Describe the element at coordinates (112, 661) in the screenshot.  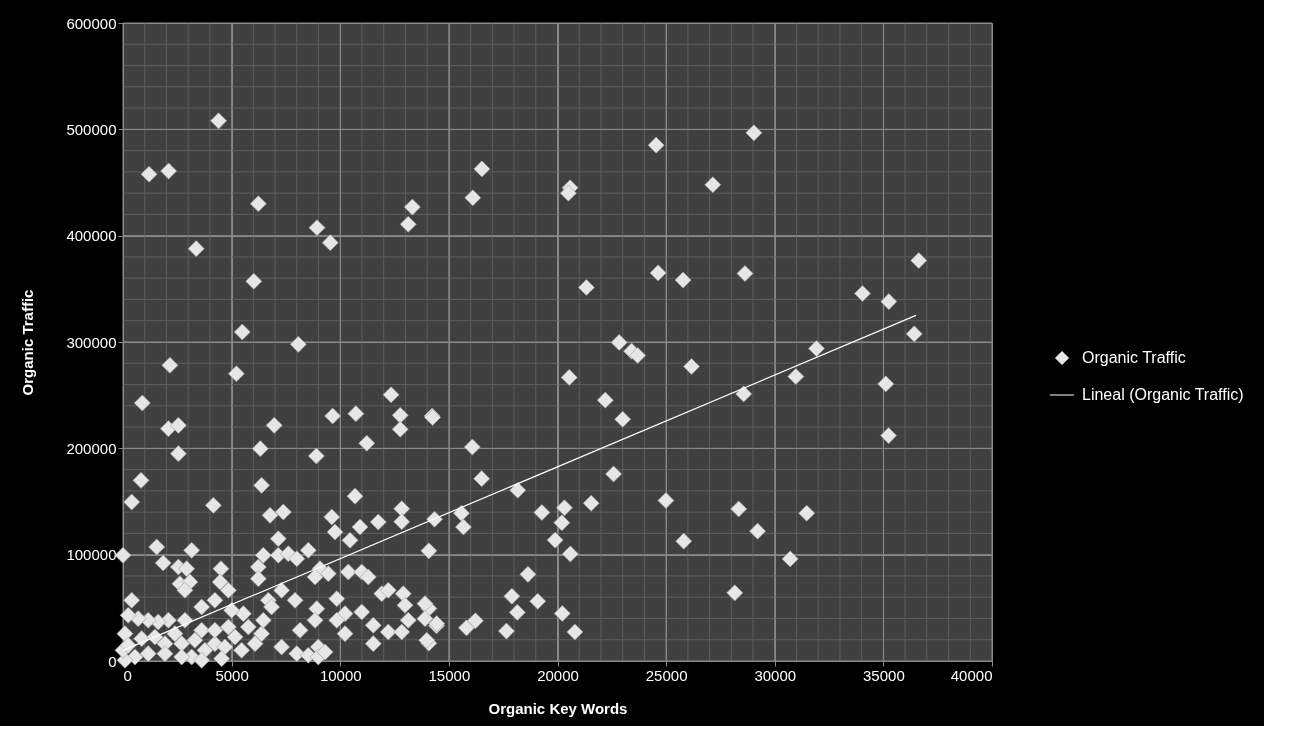
I see `y-tick-label: 0` at that location.